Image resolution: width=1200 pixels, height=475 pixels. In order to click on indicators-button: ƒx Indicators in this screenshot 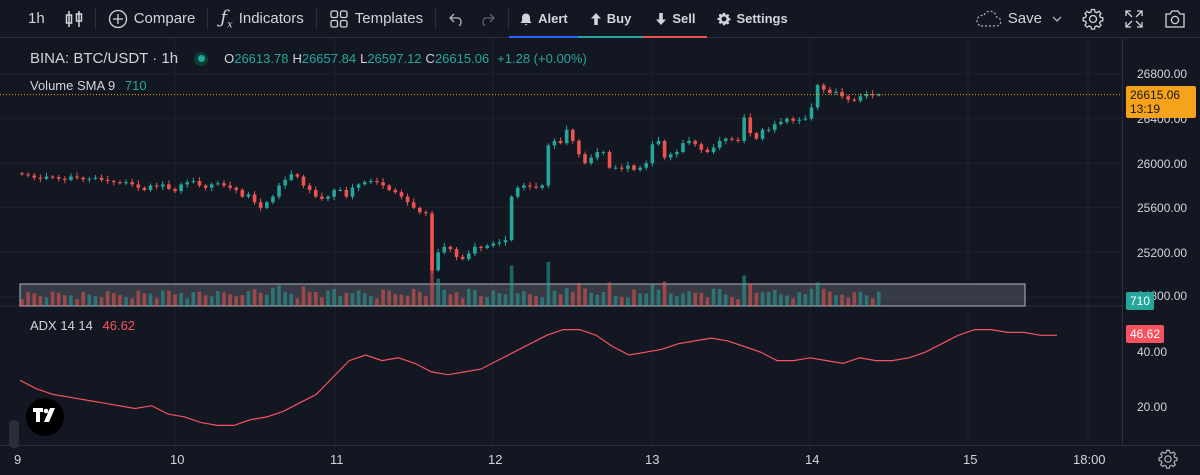, I will do `click(261, 19)`.